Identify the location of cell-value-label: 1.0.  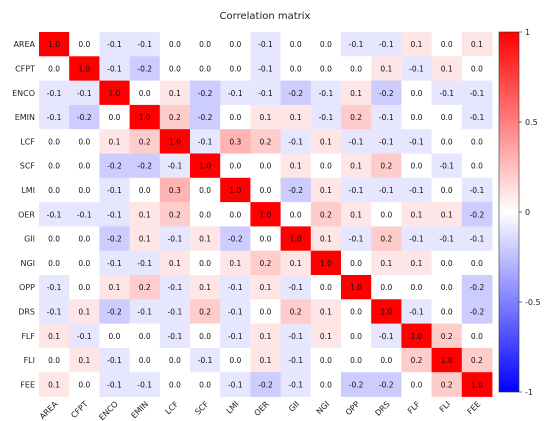
(477, 384).